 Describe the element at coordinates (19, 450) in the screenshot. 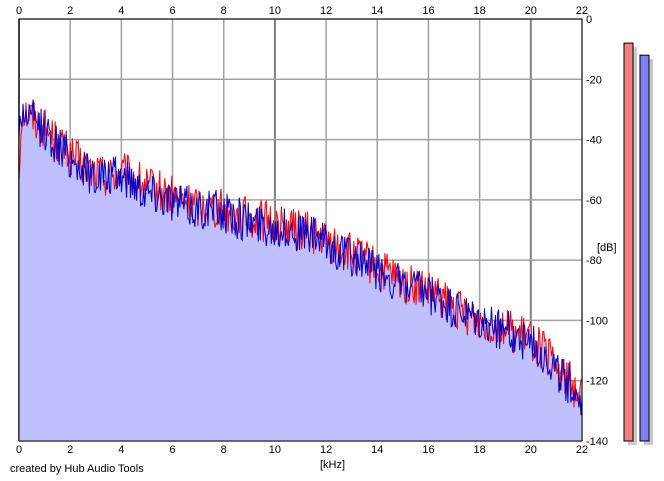

I see `x-tick-label-bottom: 0` at that location.